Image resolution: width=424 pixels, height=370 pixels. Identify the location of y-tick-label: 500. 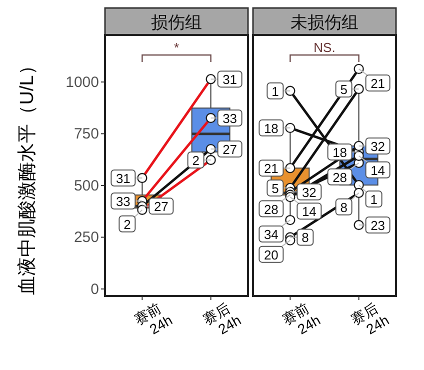
(86, 185).